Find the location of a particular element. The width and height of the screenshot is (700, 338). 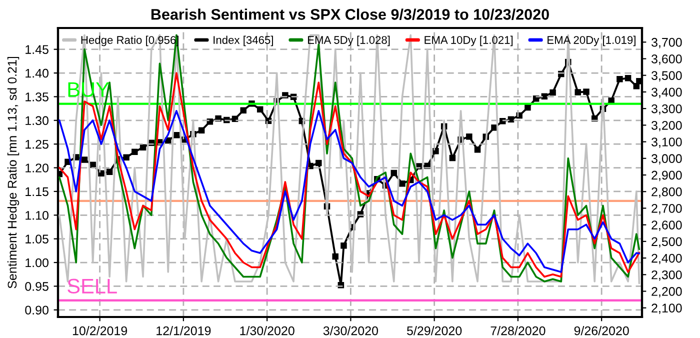

x-tick-label: 3/30/2020 is located at coordinates (350, 331).